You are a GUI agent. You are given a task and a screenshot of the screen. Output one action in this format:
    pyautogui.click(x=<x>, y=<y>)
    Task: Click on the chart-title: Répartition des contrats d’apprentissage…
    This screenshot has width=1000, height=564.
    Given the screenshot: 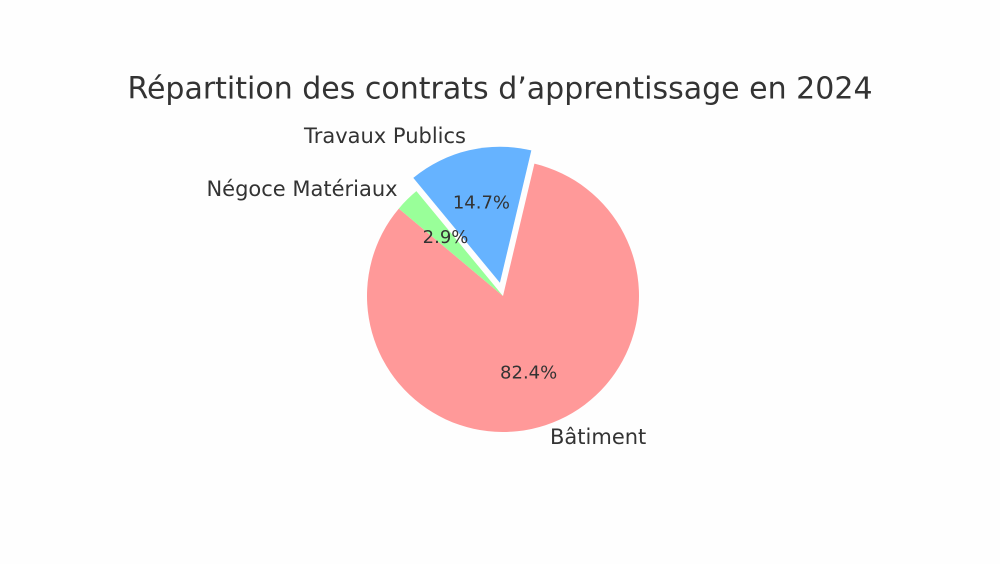 What is the action you would take?
    pyautogui.click(x=499, y=89)
    